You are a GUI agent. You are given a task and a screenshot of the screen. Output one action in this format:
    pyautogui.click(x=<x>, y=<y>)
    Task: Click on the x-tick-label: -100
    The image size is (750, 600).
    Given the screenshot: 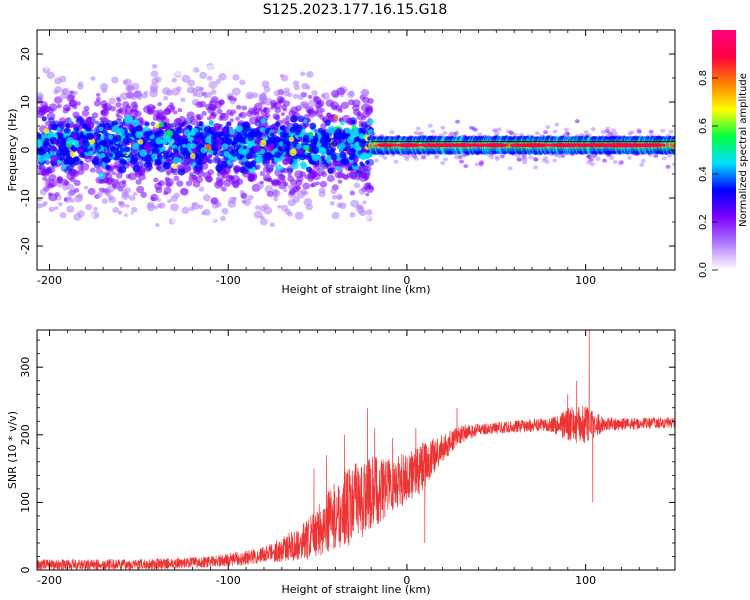 What is the action you would take?
    pyautogui.click(x=228, y=580)
    